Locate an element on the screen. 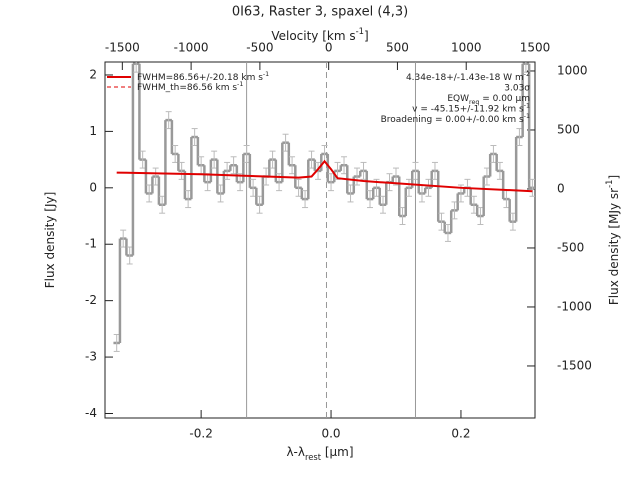  x-tick-label: 0.2 is located at coordinates (460, 434).